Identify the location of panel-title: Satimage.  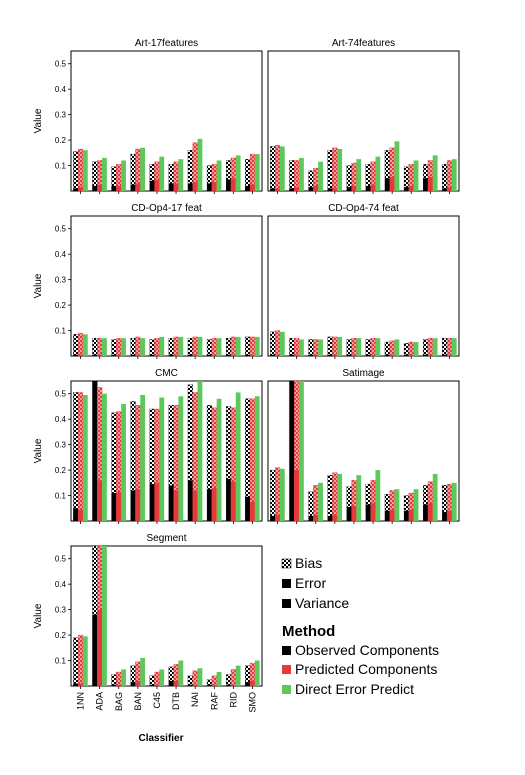
(363, 373).